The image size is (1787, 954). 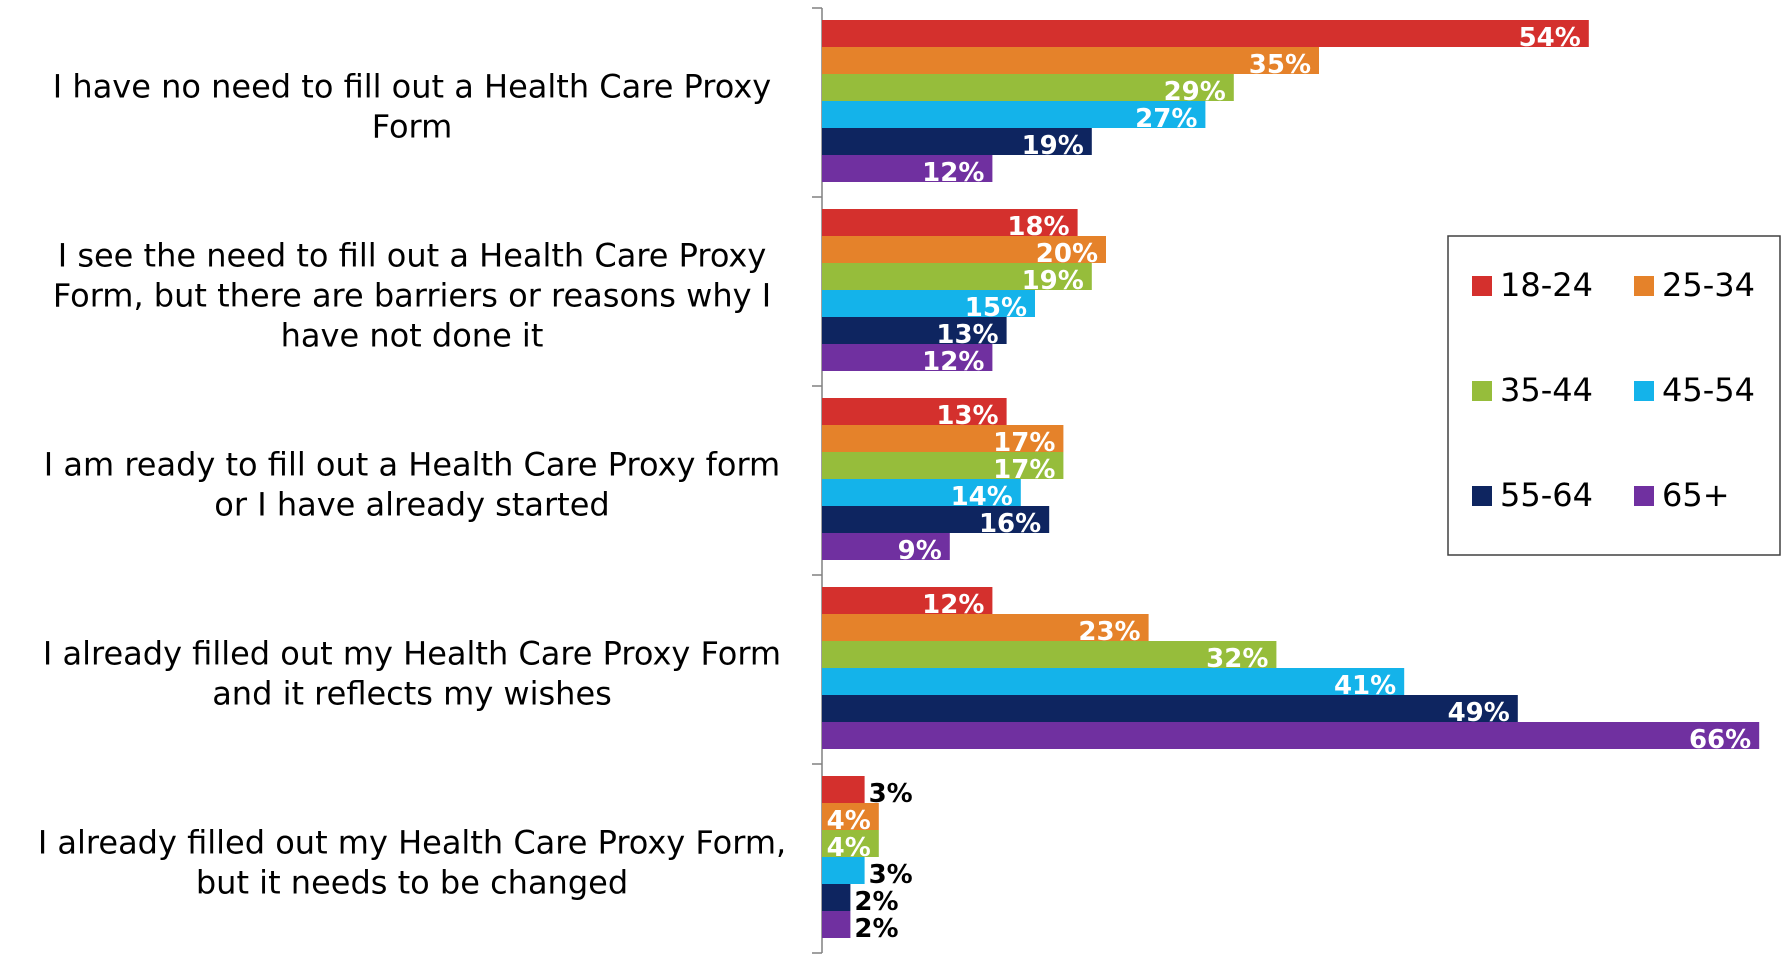 I want to click on data-label: 32%, so click(x=1237, y=659).